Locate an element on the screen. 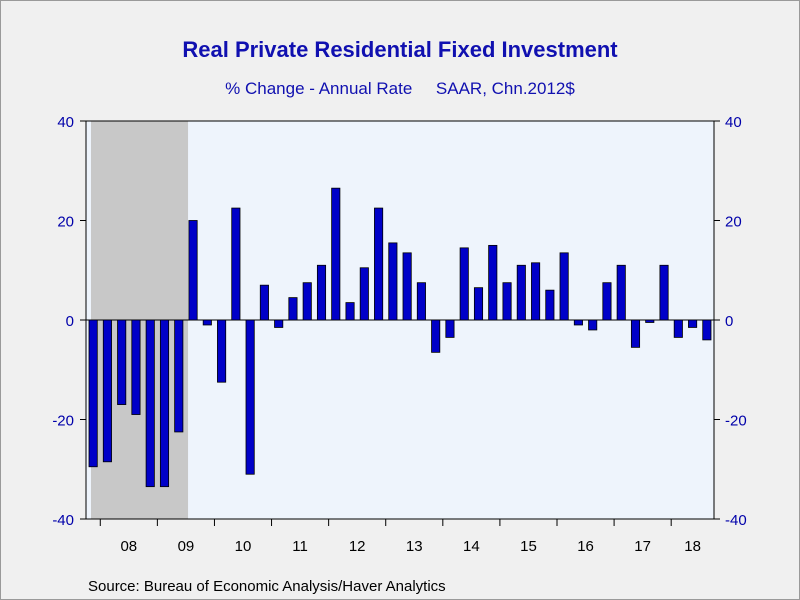 Image resolution: width=800 pixels, height=600 pixels. y-tick-label-left: 20 is located at coordinates (65, 222).